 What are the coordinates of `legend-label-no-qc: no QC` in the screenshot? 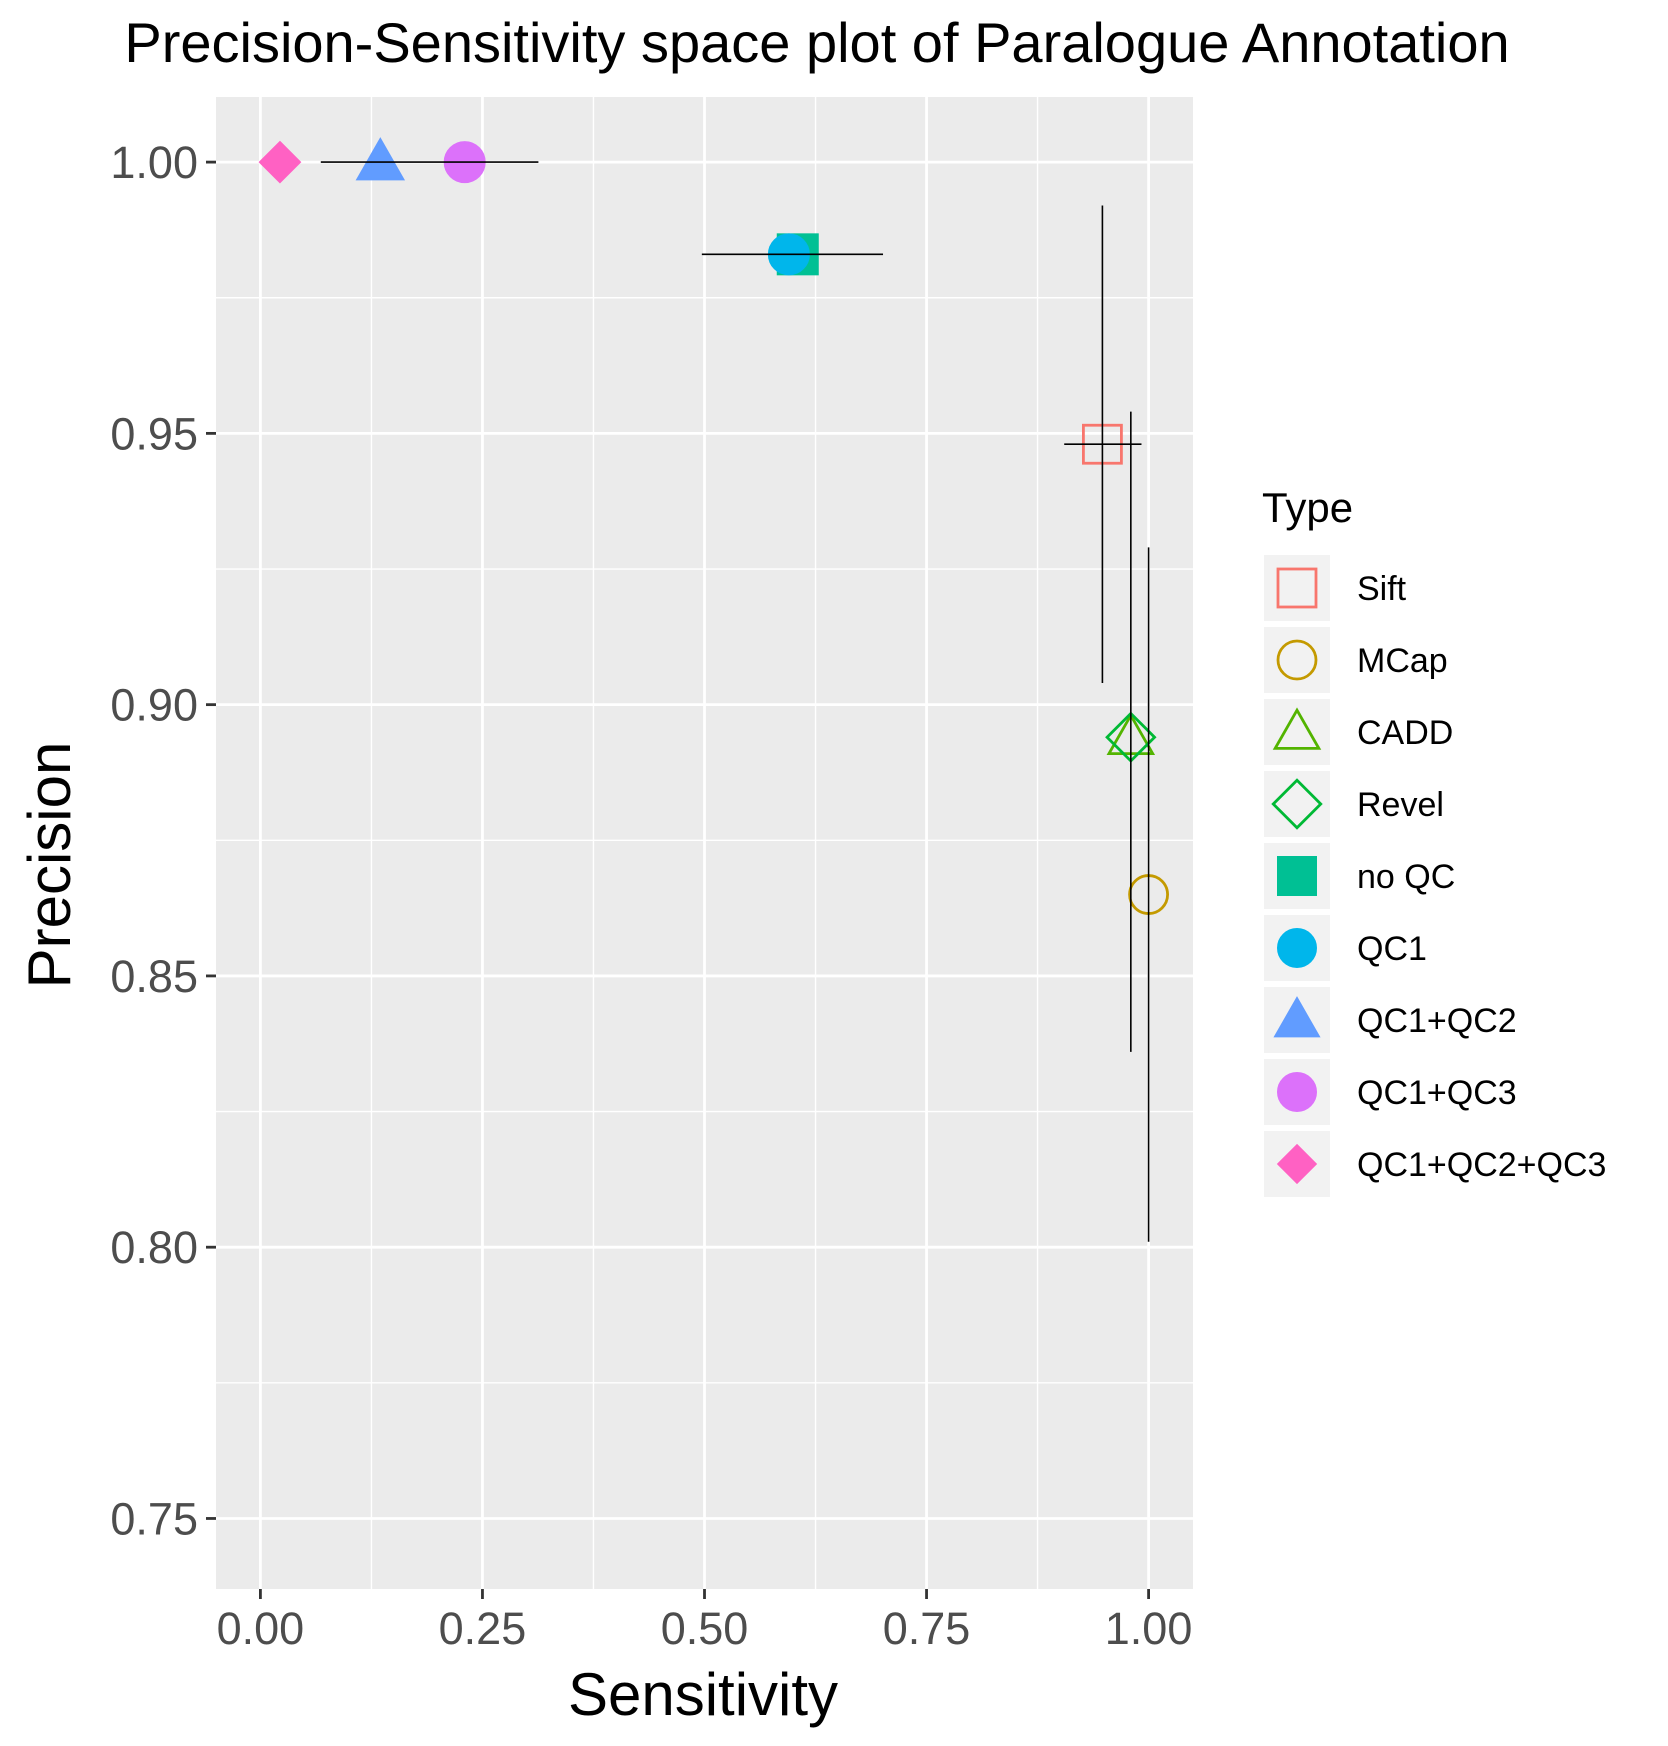 It's located at (1406, 877).